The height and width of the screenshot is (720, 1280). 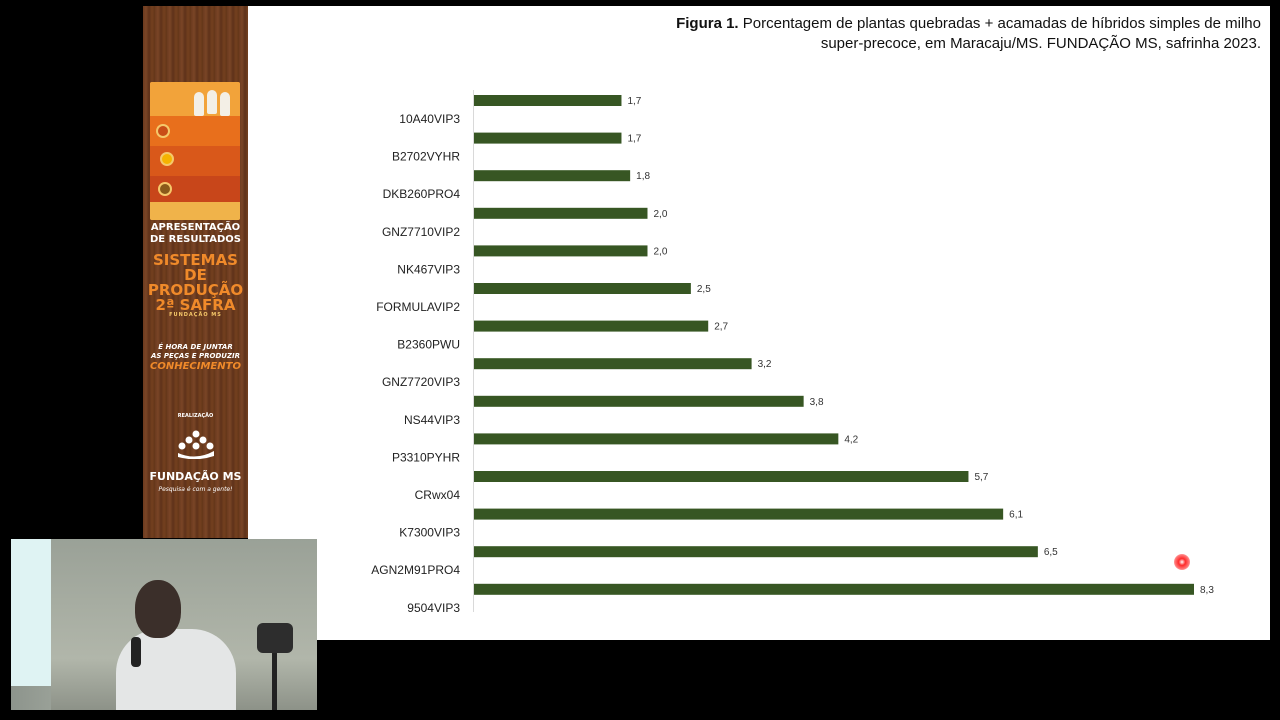 What do you see at coordinates (428, 269) in the screenshot?
I see `category-label-NK467VIP3: NK467VIP3` at bounding box center [428, 269].